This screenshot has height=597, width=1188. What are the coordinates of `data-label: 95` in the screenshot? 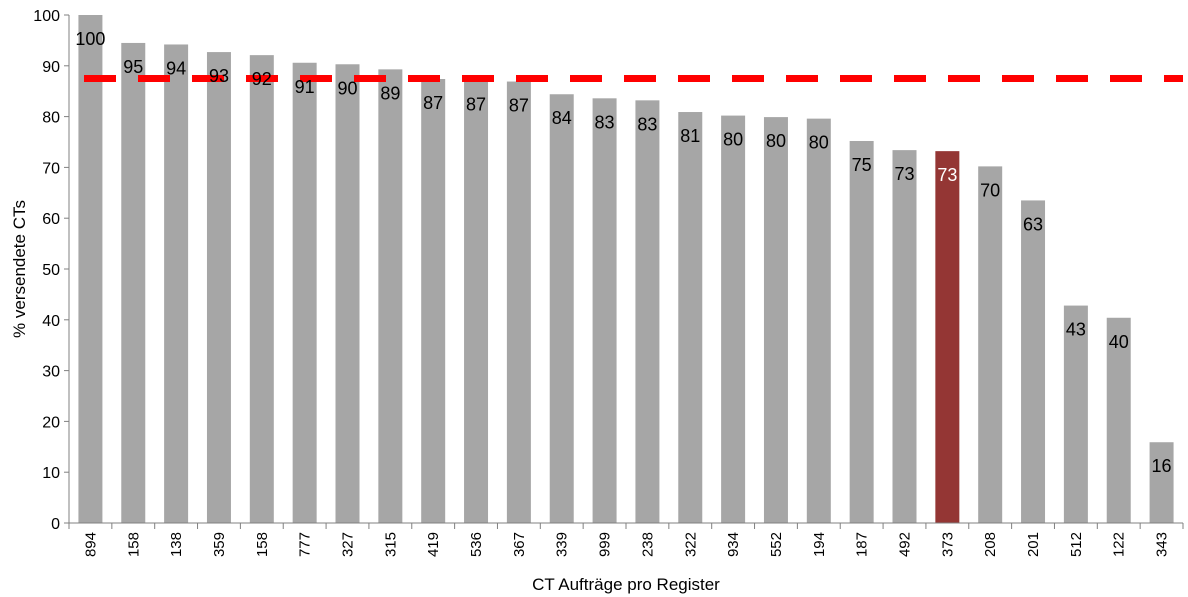 It's located at (133, 67).